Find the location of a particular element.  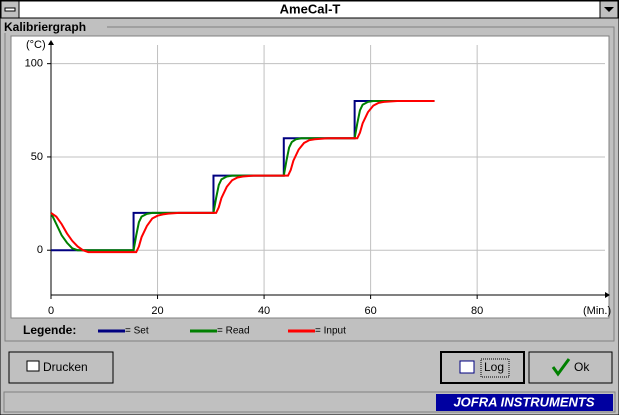

brand: JOFRA INSTRUMENTS is located at coordinates (523, 401).